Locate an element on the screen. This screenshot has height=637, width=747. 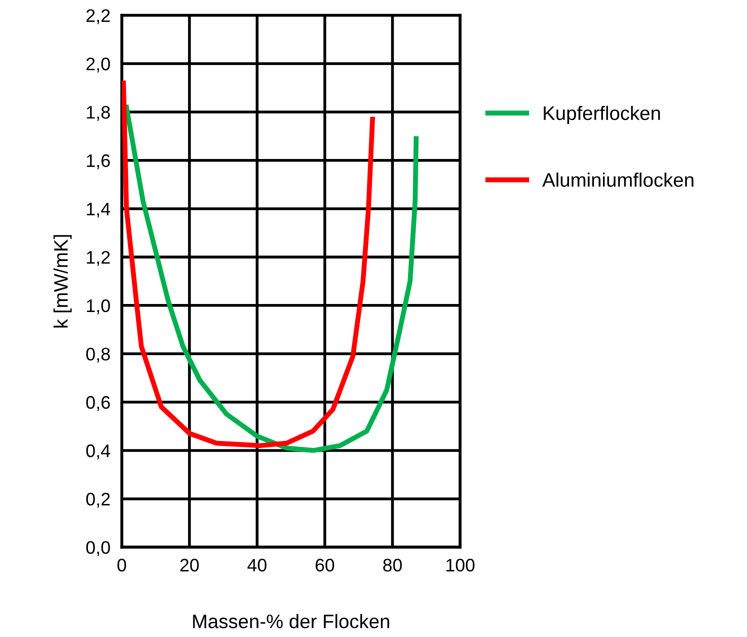
x-axis-title: Massen-% der Flocken is located at coordinates (291, 621).